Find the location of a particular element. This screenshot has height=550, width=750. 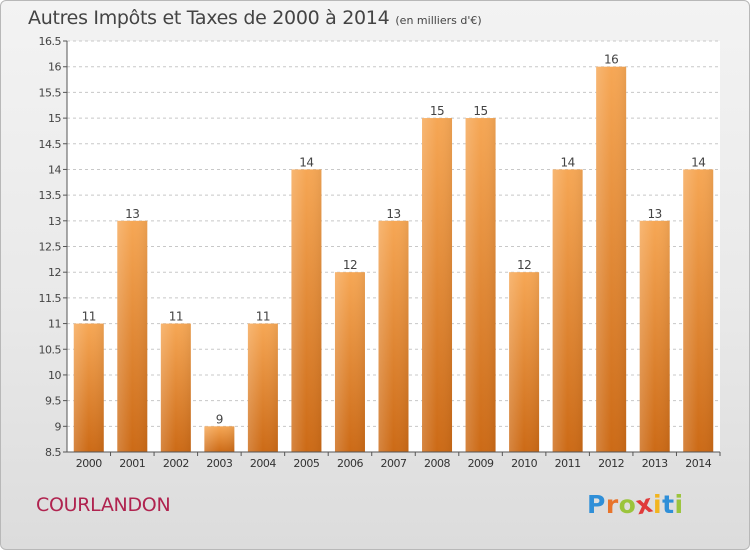

y-tick-label: 12 is located at coordinates (54, 272).